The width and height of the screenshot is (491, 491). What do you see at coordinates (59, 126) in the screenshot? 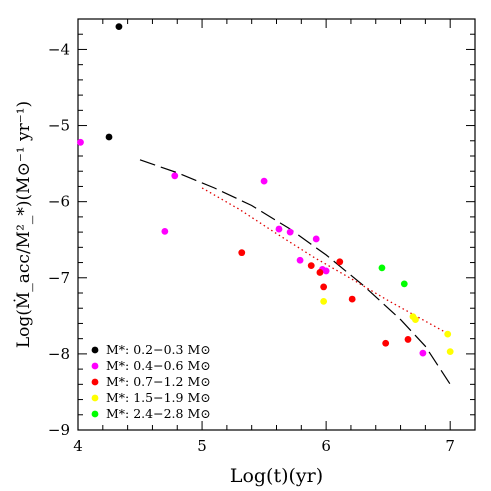
I see `y-tick-label: −5` at bounding box center [59, 126].